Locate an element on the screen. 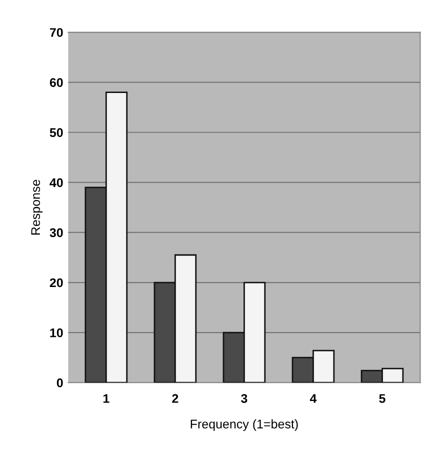 The width and height of the screenshot is (440, 461). x-tick-label: 3 is located at coordinates (244, 398).